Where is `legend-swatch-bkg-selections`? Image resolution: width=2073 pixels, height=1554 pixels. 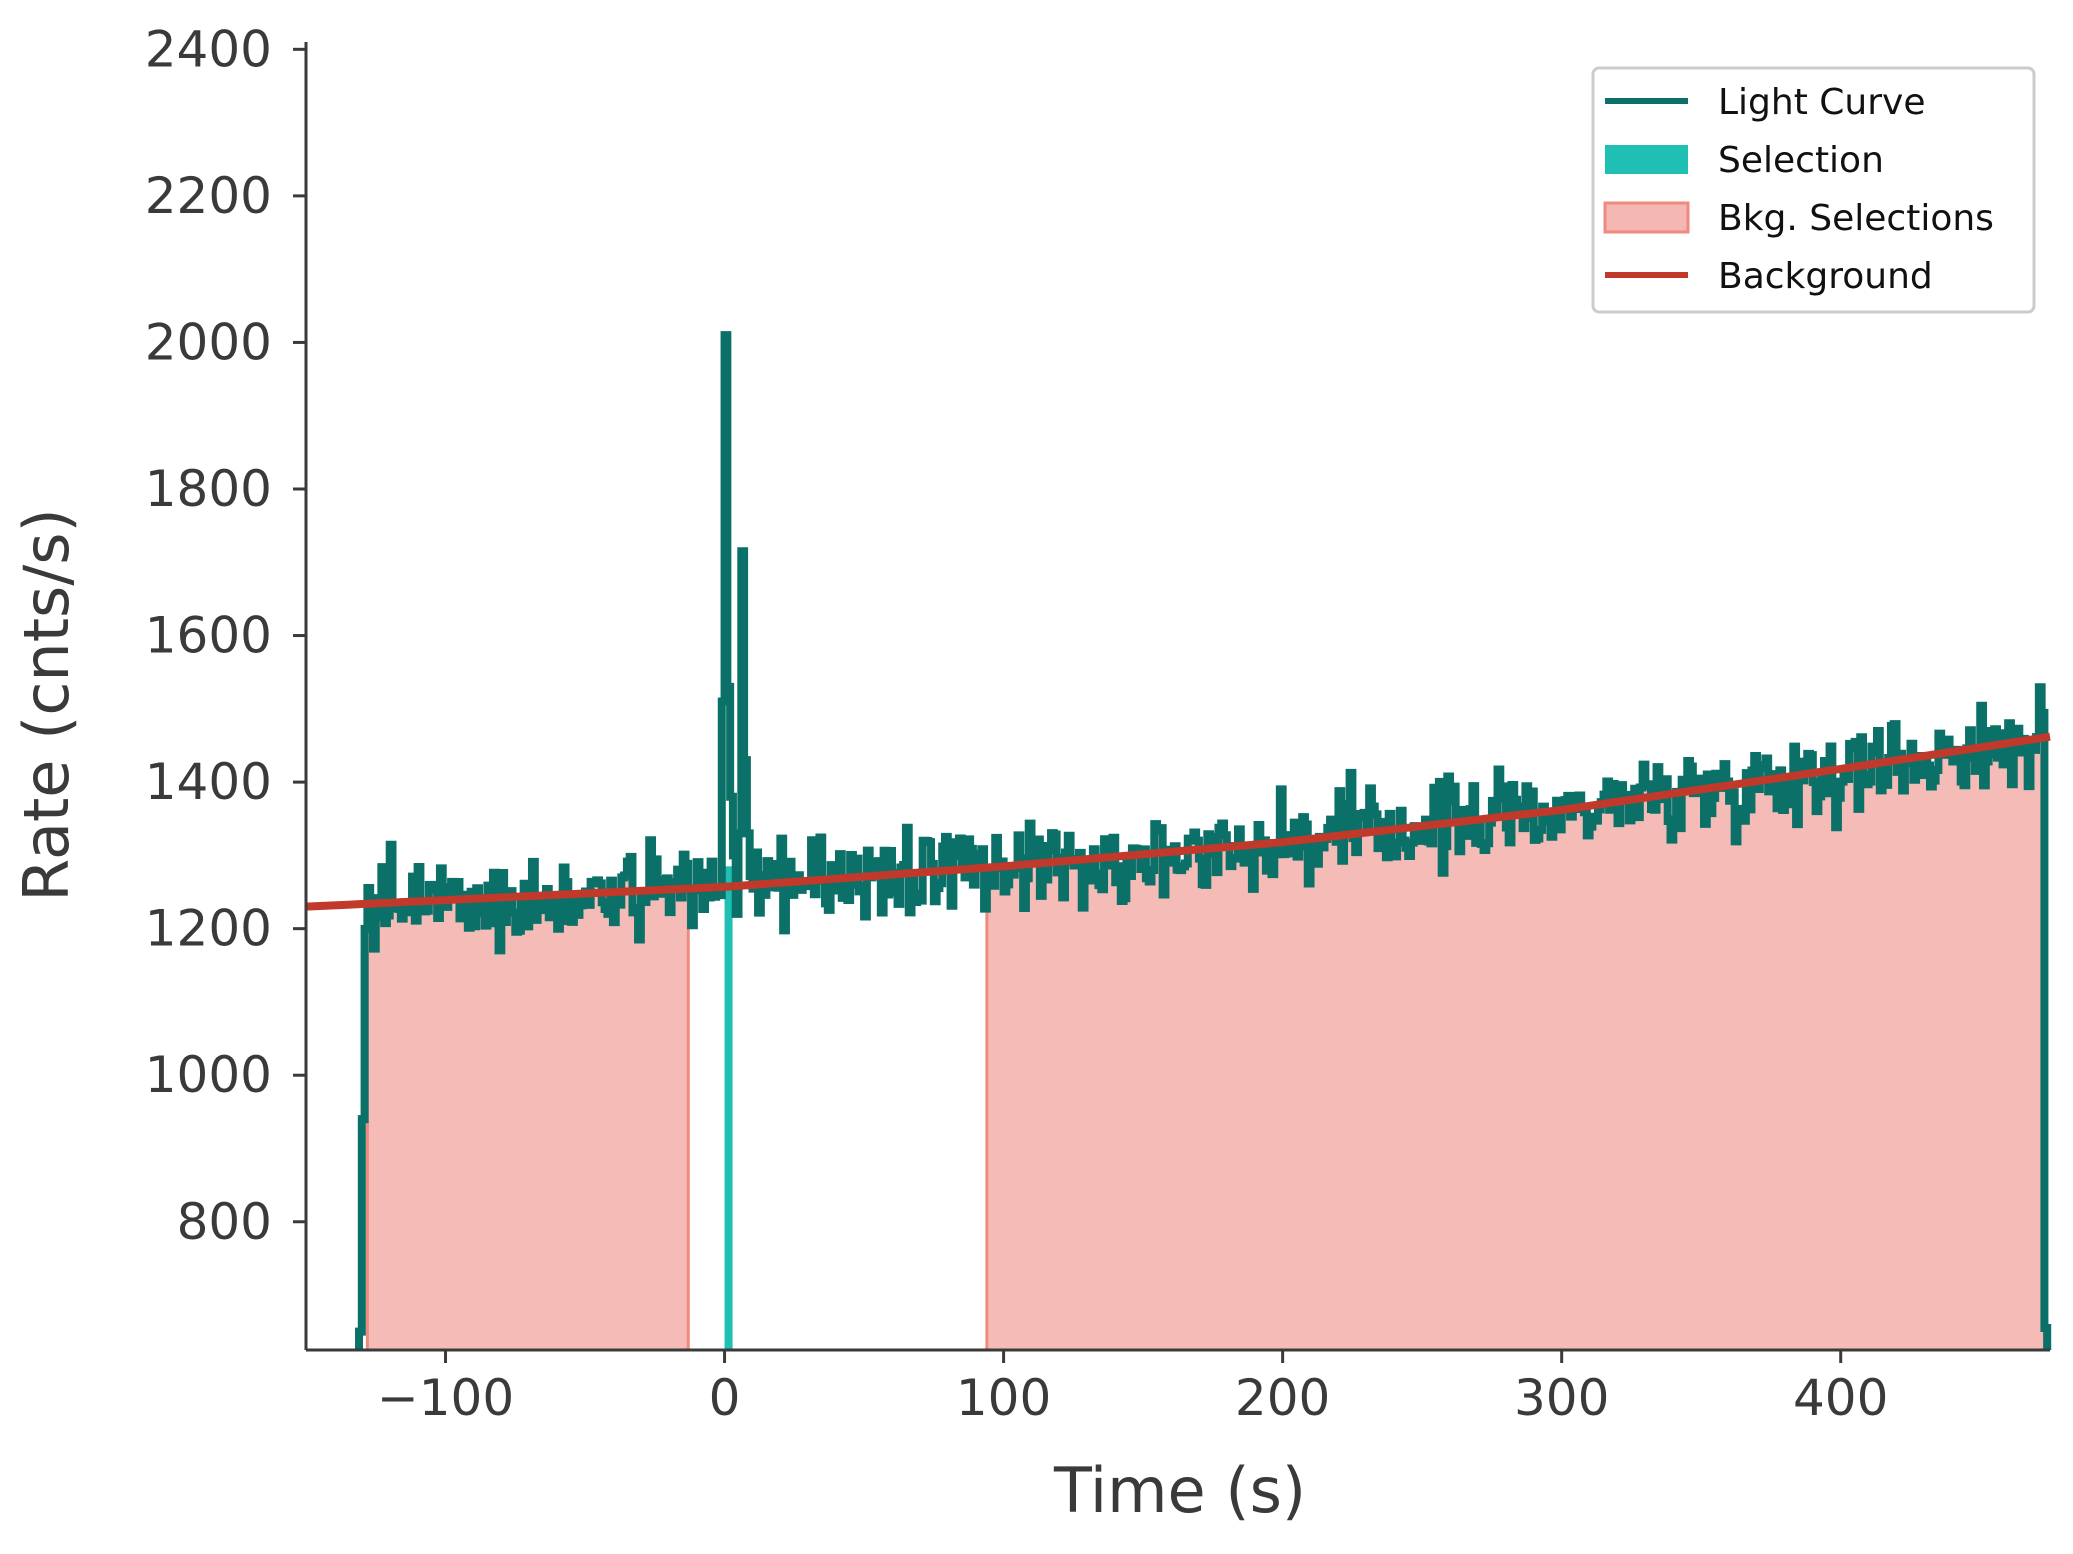
legend-swatch-bkg-selections is located at coordinates (1646, 217).